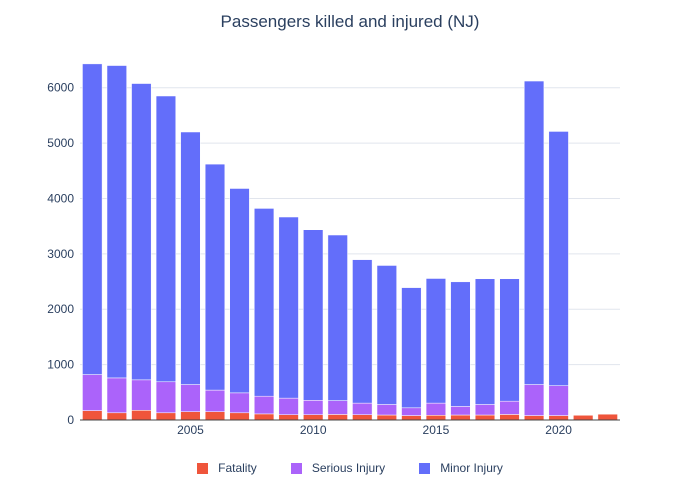 Image resolution: width=700 pixels, height=500 pixels. What do you see at coordinates (237, 468) in the screenshot?
I see `legend-label: Fatality` at bounding box center [237, 468].